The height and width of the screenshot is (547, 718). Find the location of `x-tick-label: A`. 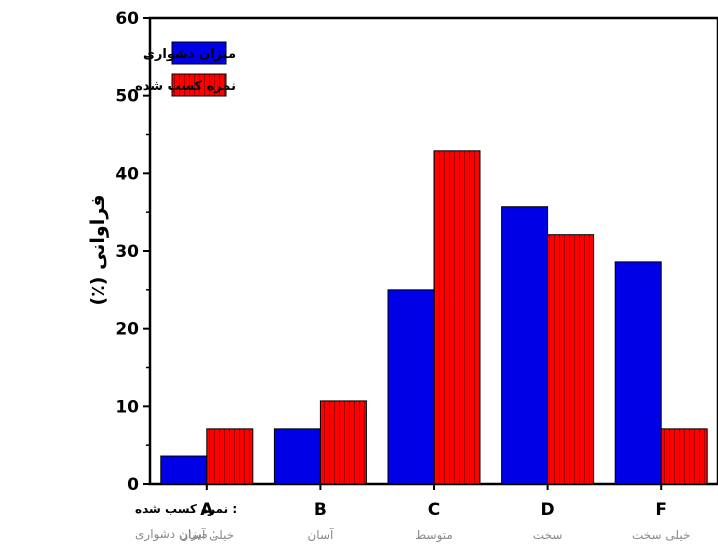

x-tick-label: A is located at coordinates (207, 510).